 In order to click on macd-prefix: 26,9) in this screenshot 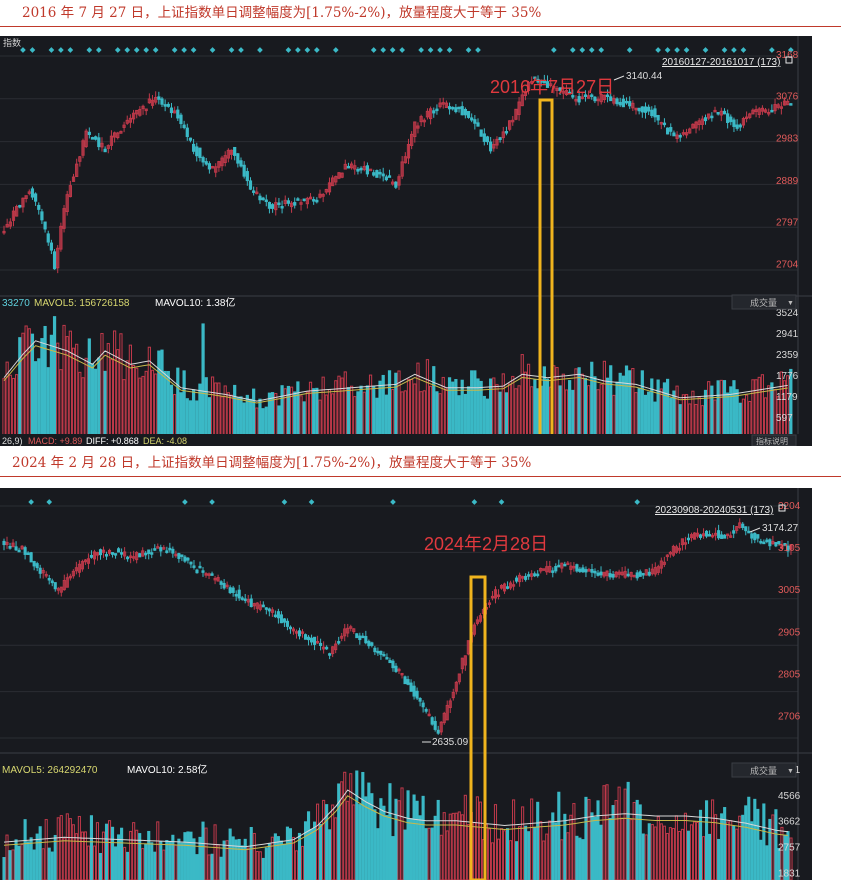, I will do `click(12, 441)`.